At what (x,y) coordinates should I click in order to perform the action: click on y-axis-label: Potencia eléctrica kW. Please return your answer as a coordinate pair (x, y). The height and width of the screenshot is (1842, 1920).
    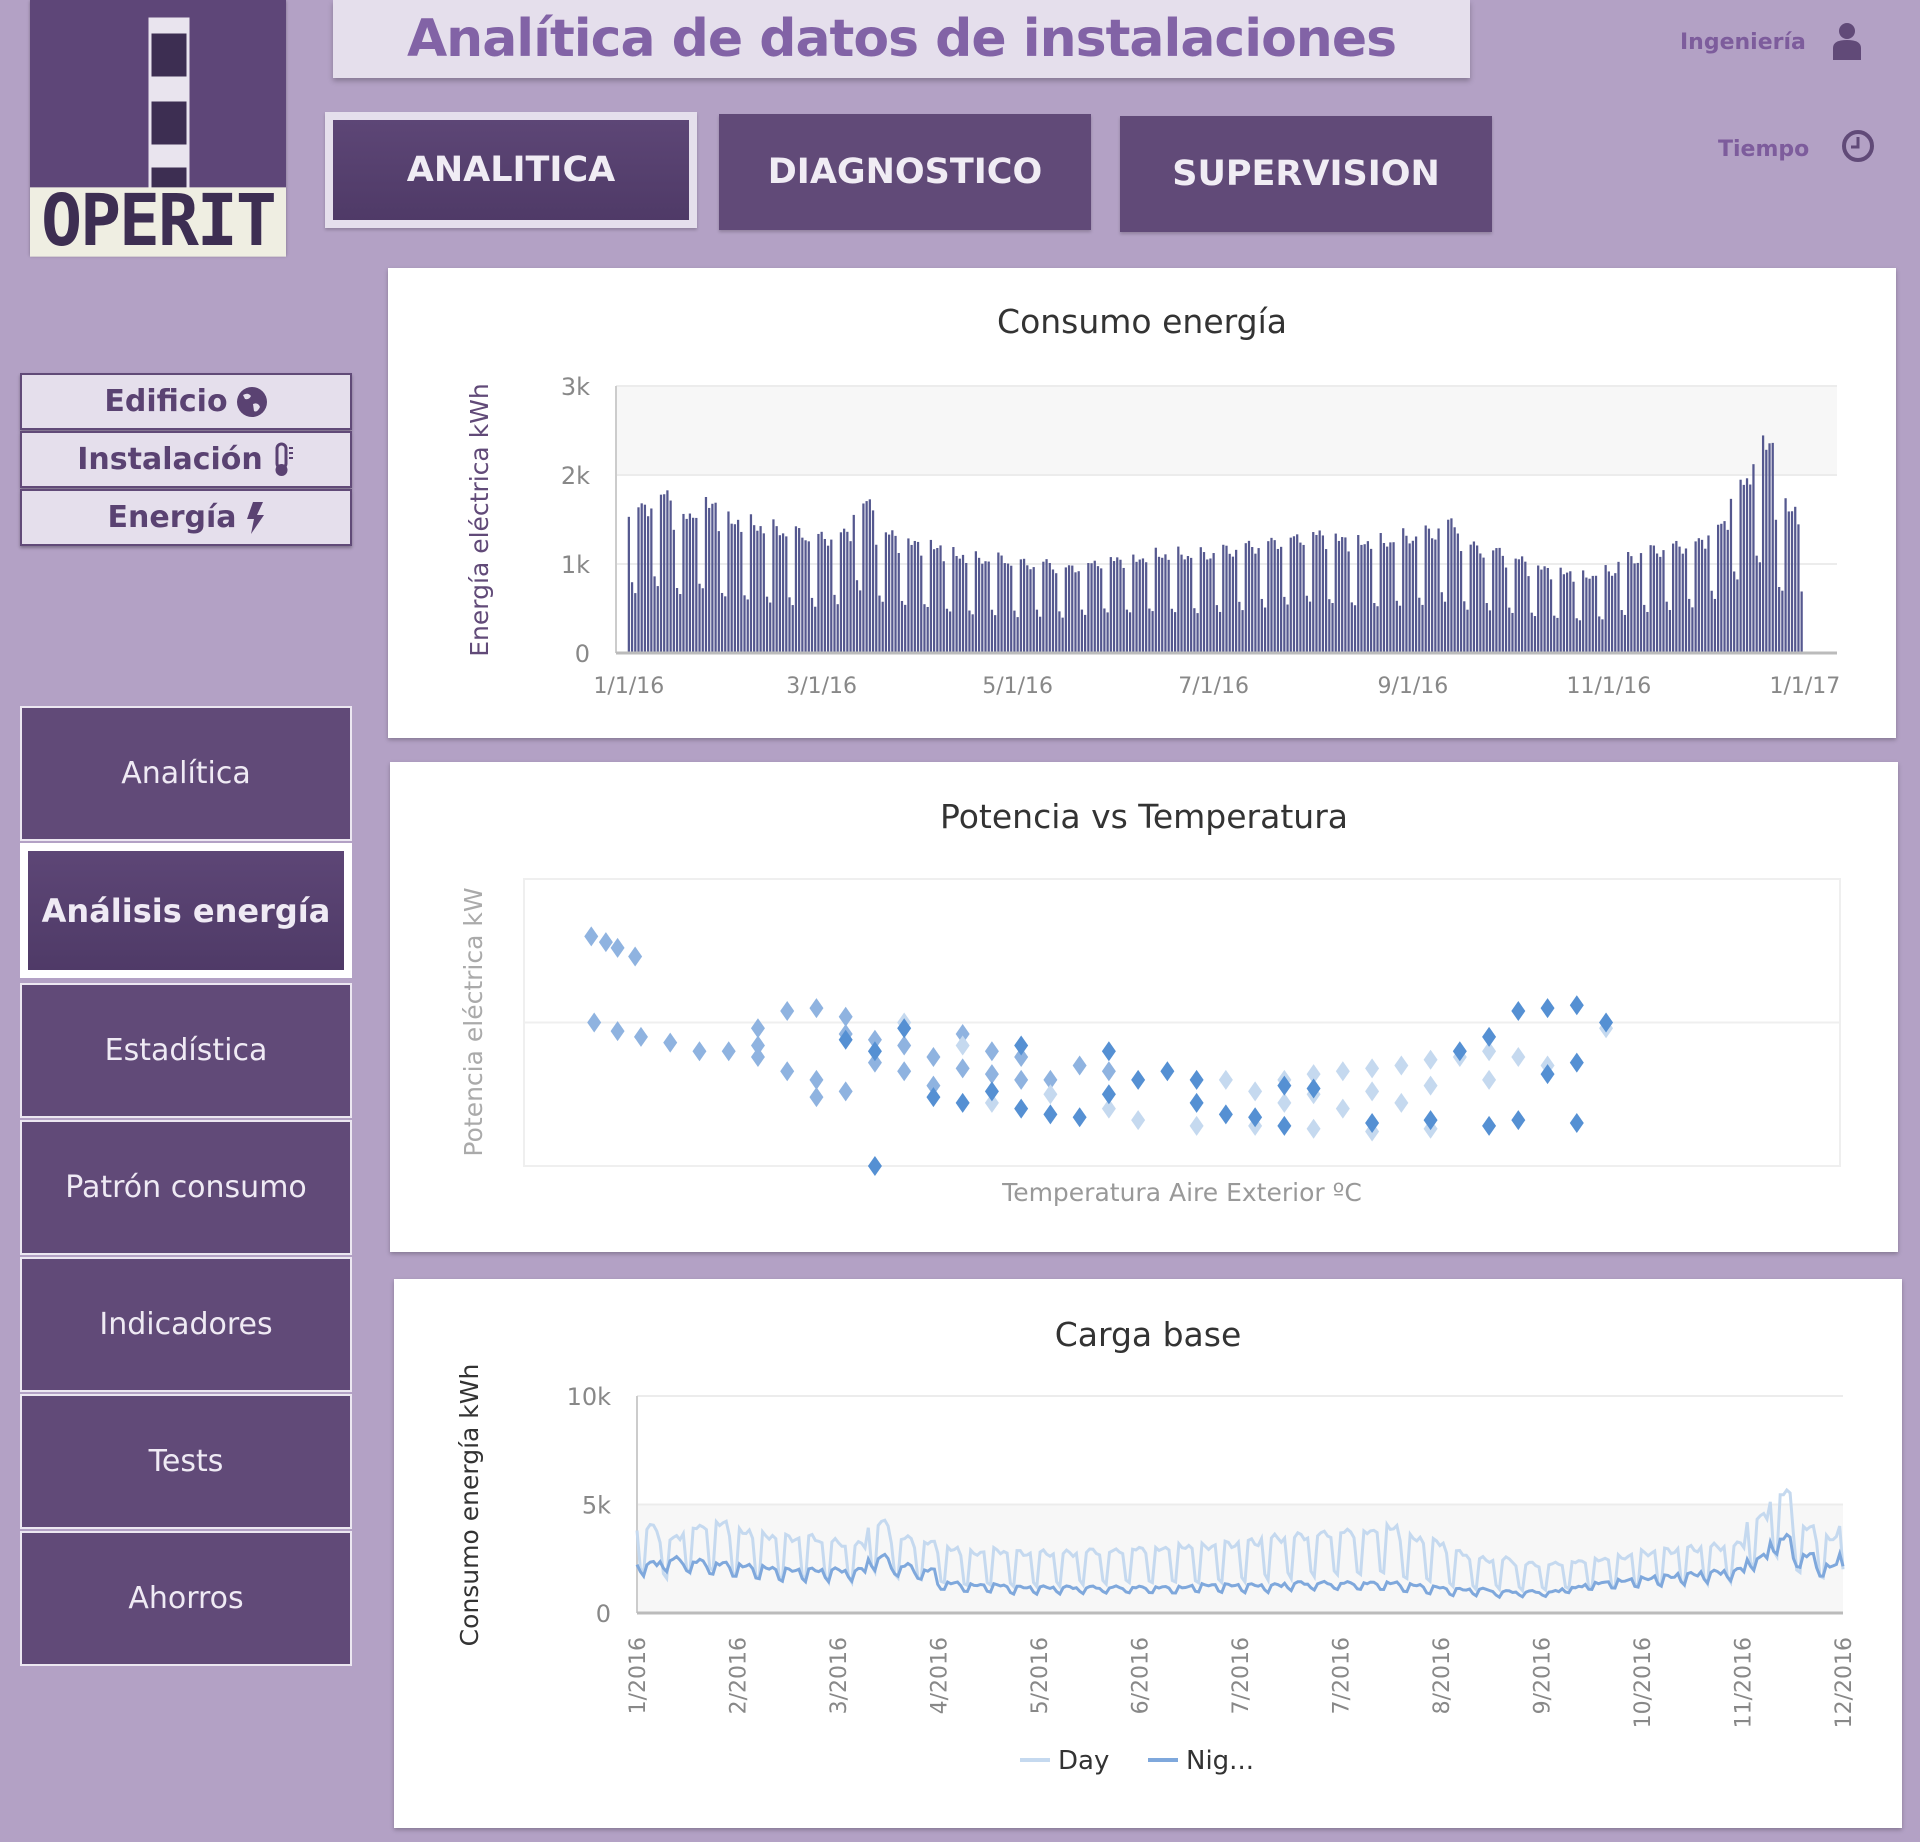
    Looking at the image, I should click on (473, 1021).